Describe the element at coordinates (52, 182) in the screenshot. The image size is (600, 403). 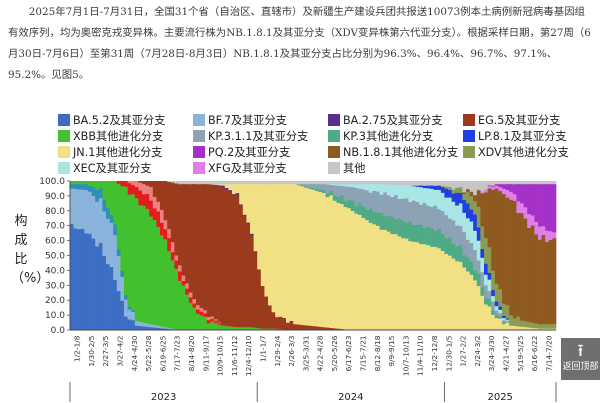
I see `y-tick-label: 100.0` at that location.